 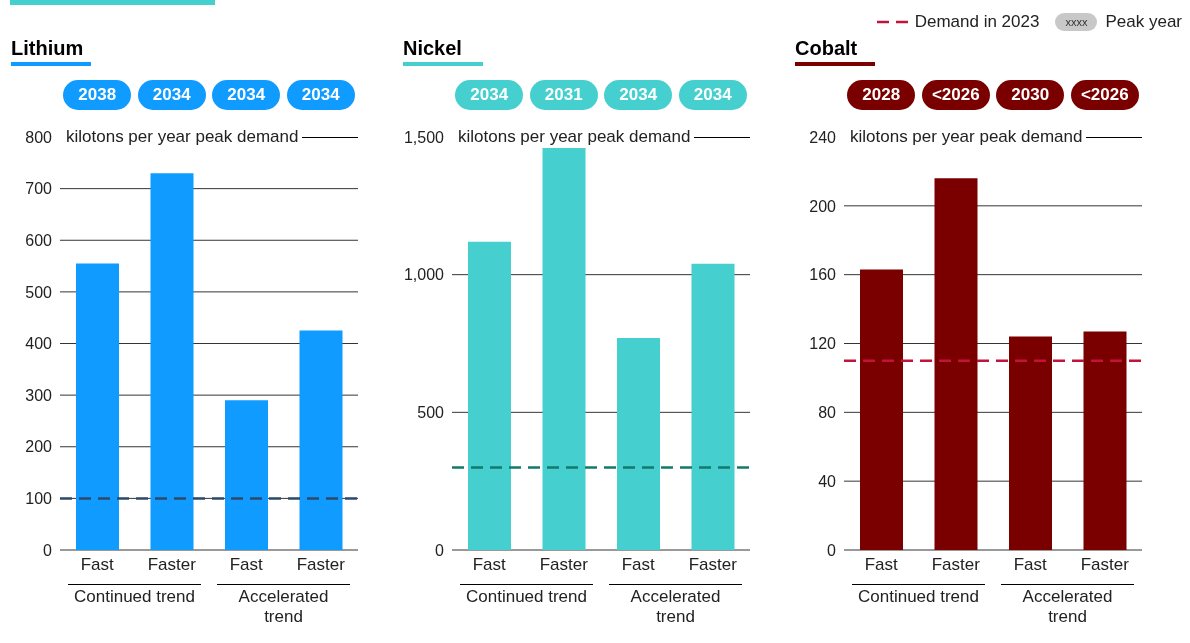 I want to click on y-tick-label: 300, so click(x=39, y=395).